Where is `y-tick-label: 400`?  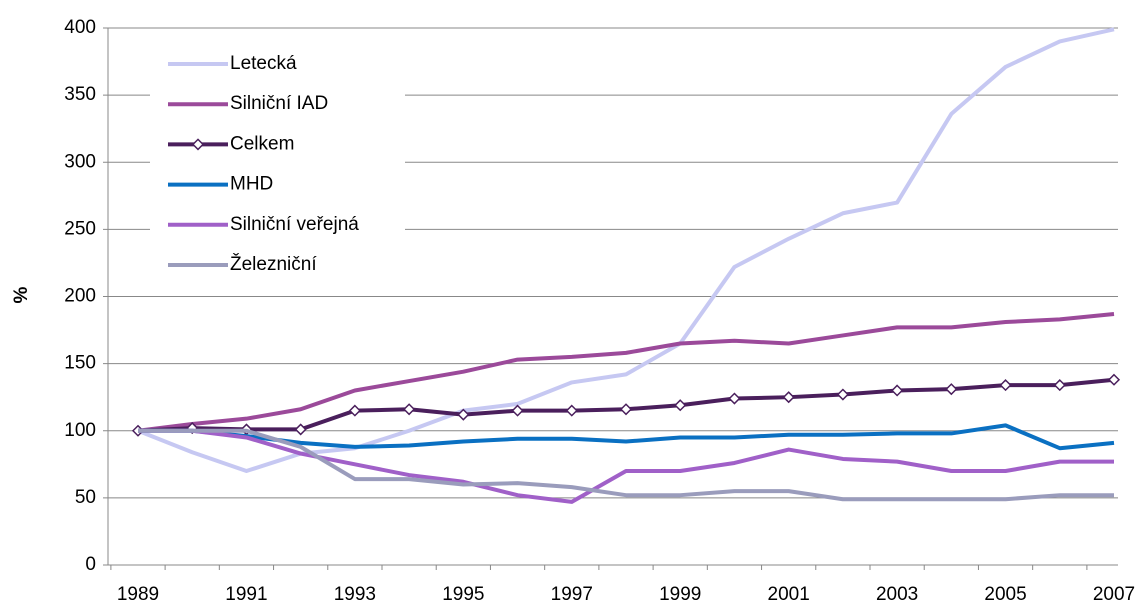 y-tick-label: 400 is located at coordinates (80, 27).